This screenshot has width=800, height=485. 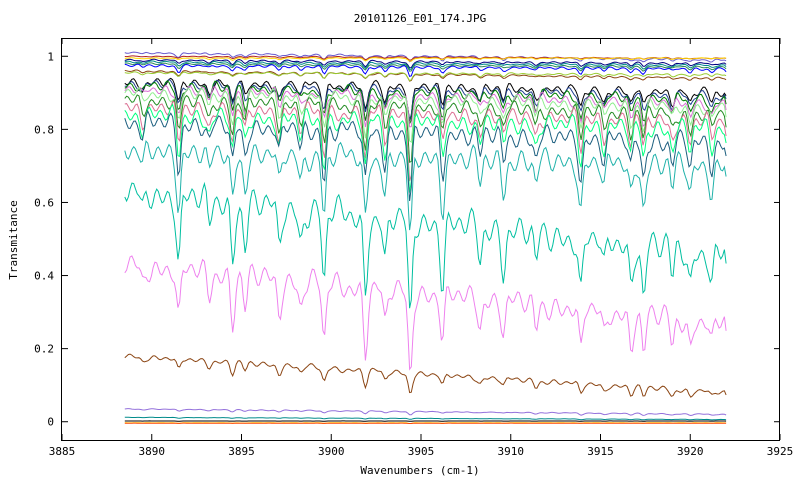 I want to click on y-tick-label: 0.8, so click(x=44, y=129).